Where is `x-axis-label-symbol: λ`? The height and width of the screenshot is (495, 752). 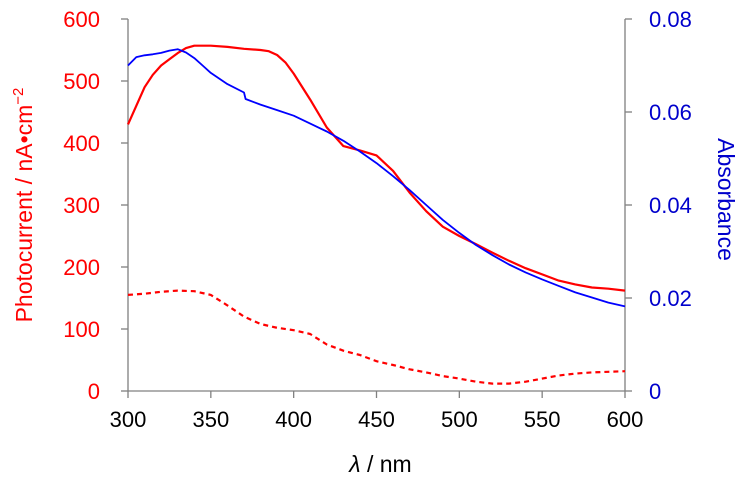
x-axis-label-symbol: λ is located at coordinates (353, 464).